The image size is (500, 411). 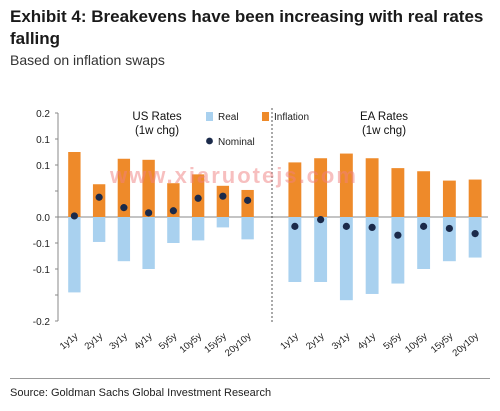 What do you see at coordinates (87, 60) in the screenshot?
I see `chart-subtitle: Based on inflation swaps` at bounding box center [87, 60].